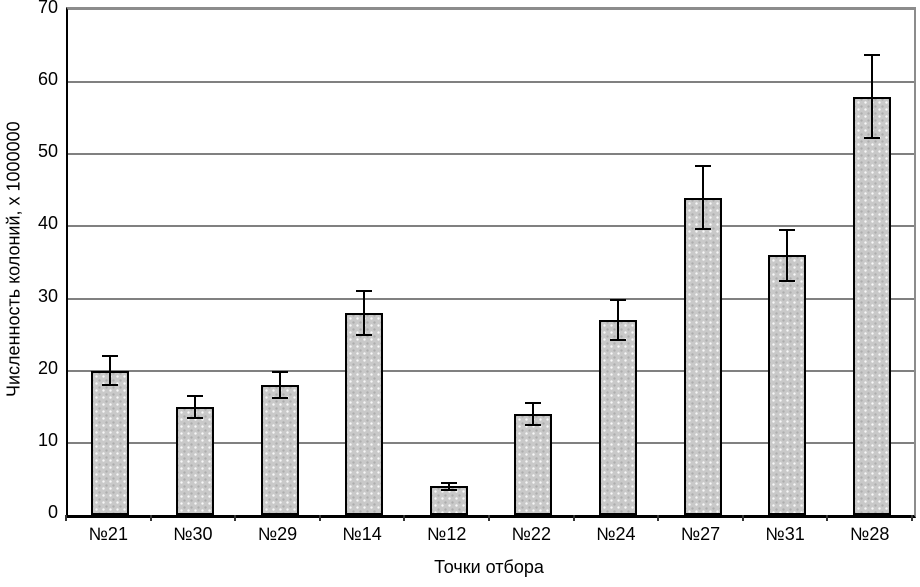 This screenshot has height=587, width=920. What do you see at coordinates (870, 534) in the screenshot?
I see `x-tick-label-№28: №28` at bounding box center [870, 534].